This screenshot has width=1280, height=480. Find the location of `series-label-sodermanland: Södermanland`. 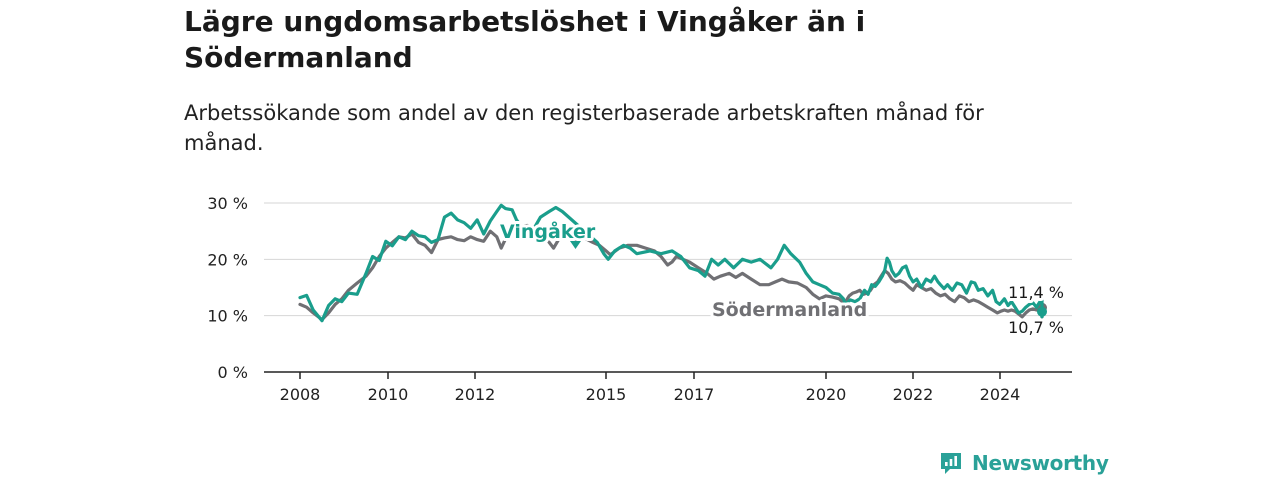

series-label-sodermanland: Södermanland is located at coordinates (789, 310).